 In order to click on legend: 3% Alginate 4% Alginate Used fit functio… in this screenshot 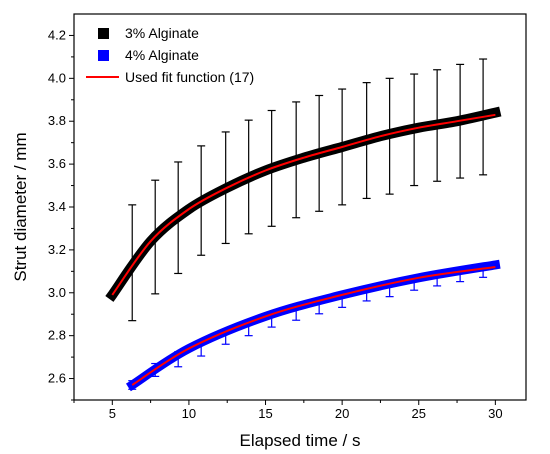, I will do `click(170, 55)`.